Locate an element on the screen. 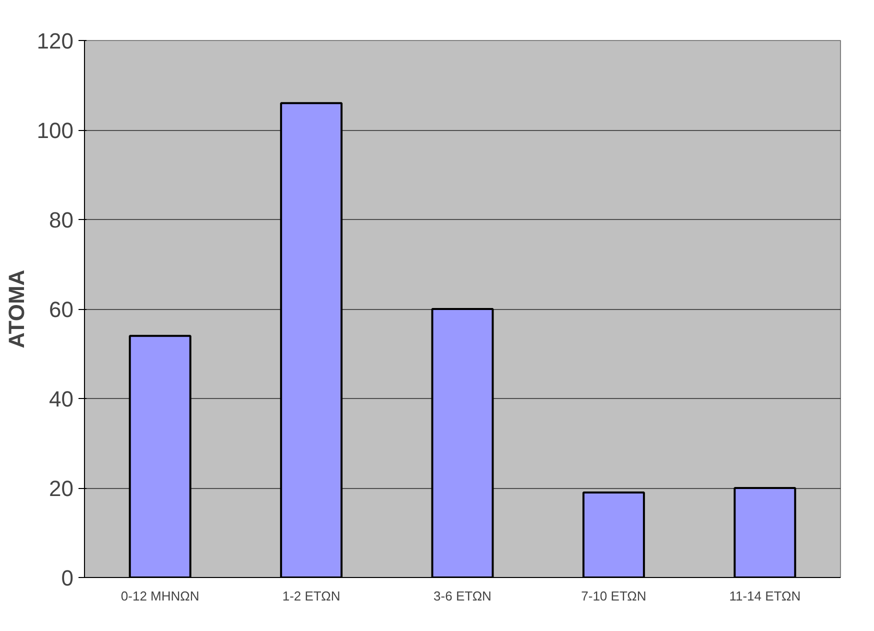 Image resolution: width=874 pixels, height=631 pixels. x-tick-label: 11-14 ΕΤΩΝ is located at coordinates (765, 596).